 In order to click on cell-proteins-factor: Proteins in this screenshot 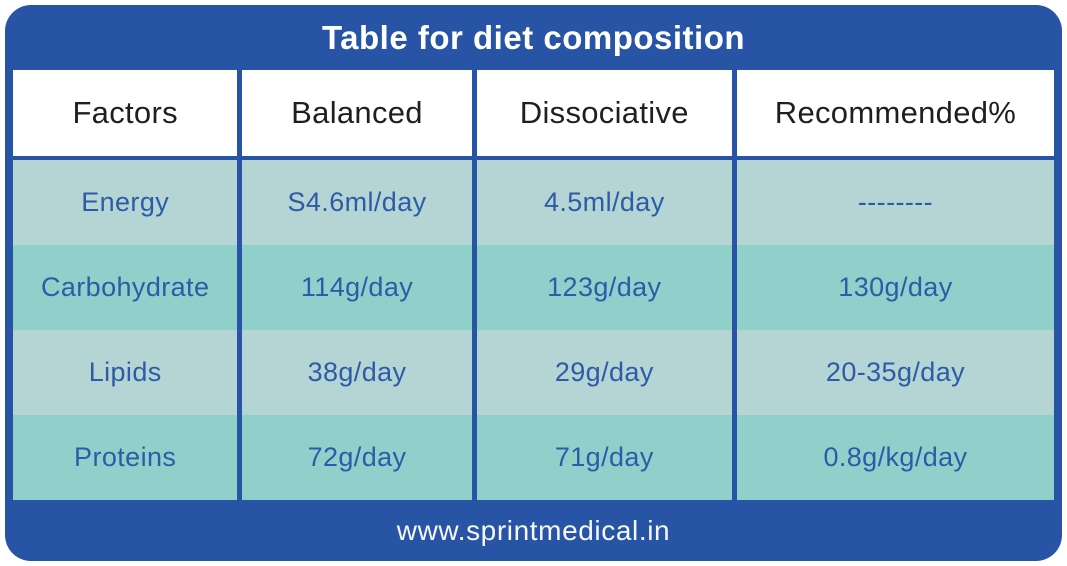, I will do `click(125, 457)`.